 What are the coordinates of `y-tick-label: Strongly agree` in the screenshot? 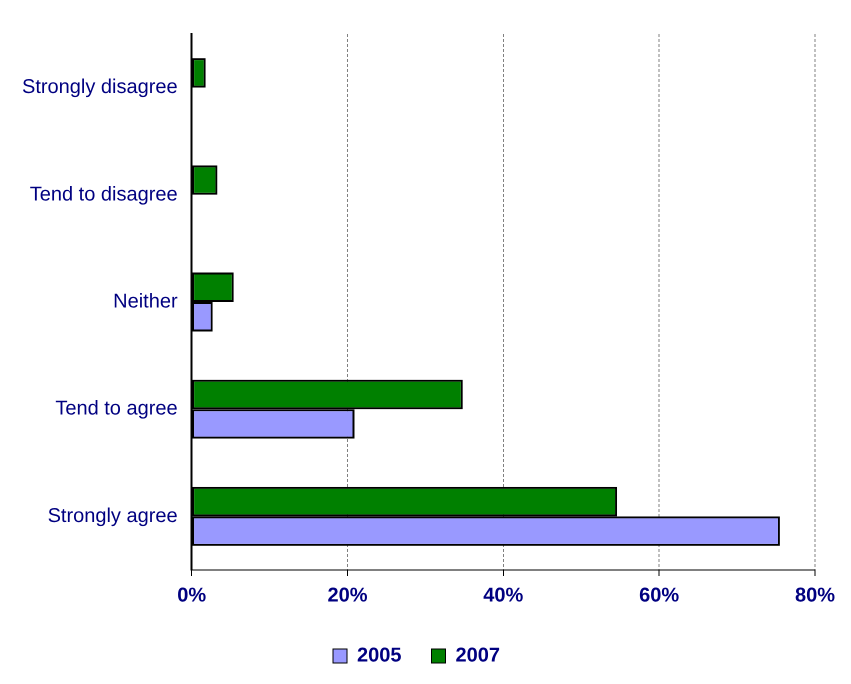 It's located at (113, 515).